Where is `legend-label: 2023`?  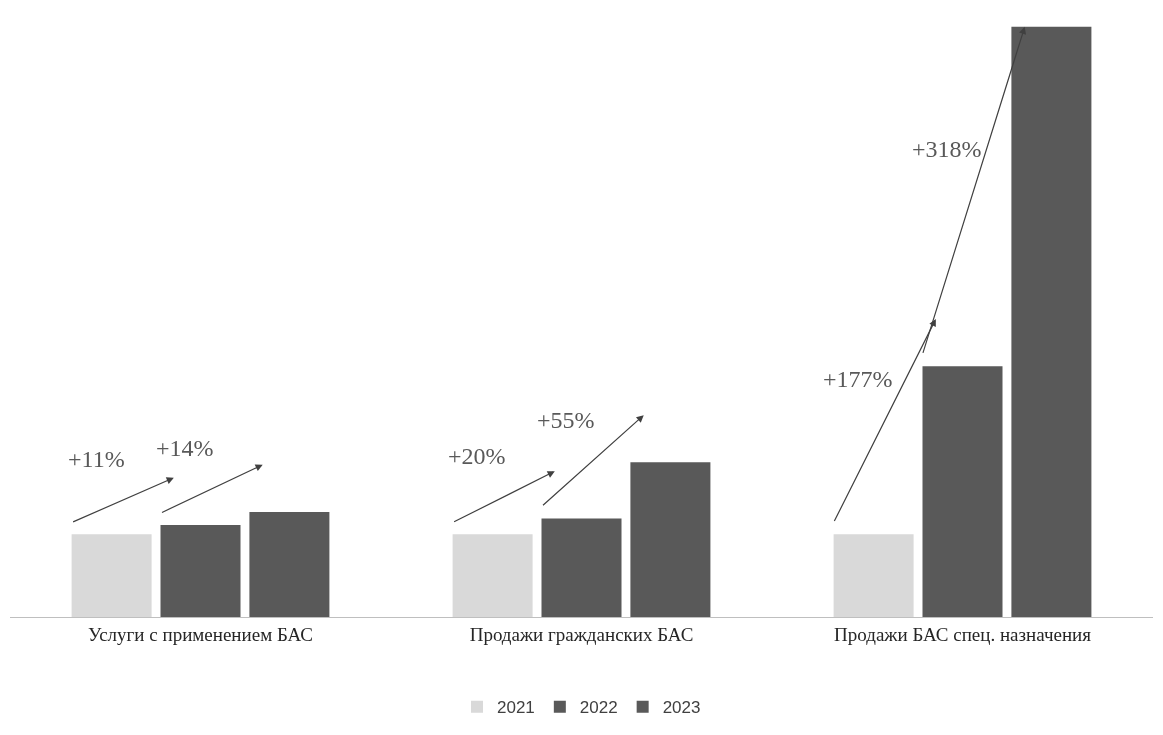 legend-label: 2023 is located at coordinates (681, 708).